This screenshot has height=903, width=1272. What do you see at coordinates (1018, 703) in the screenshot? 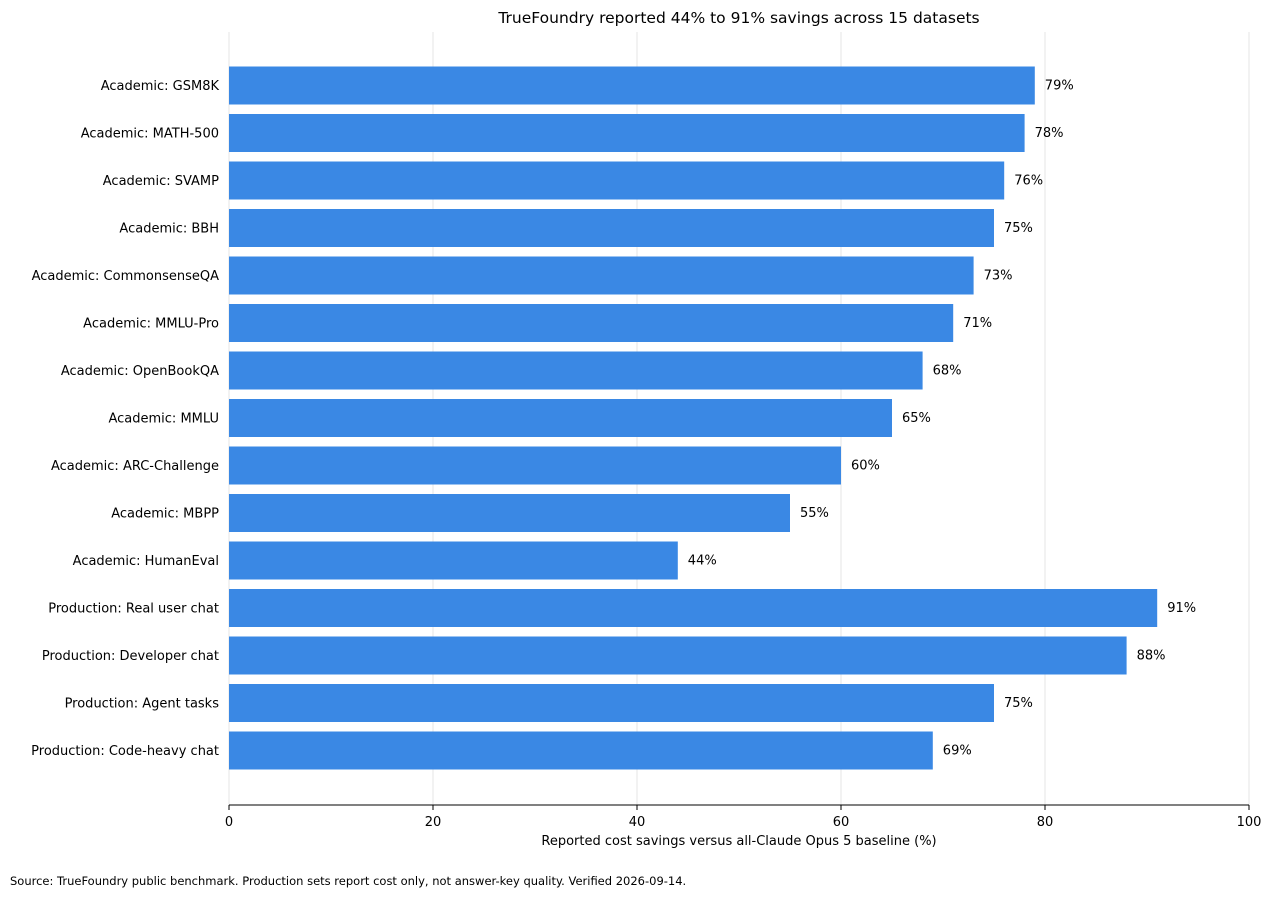
I see `data-label-13: 75%` at bounding box center [1018, 703].